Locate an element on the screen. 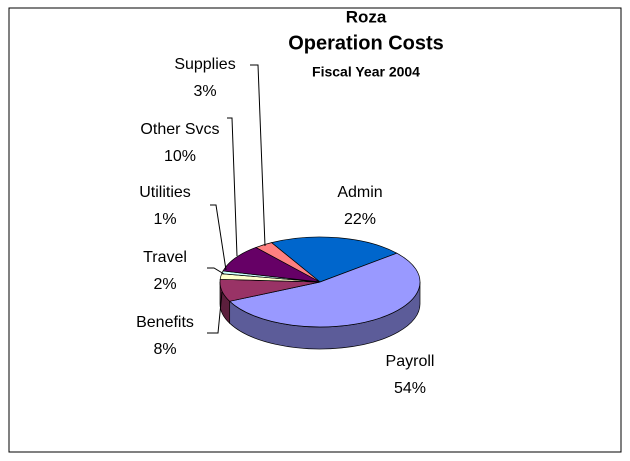 The height and width of the screenshot is (461, 630). slice-value-label: 3% is located at coordinates (204, 91).